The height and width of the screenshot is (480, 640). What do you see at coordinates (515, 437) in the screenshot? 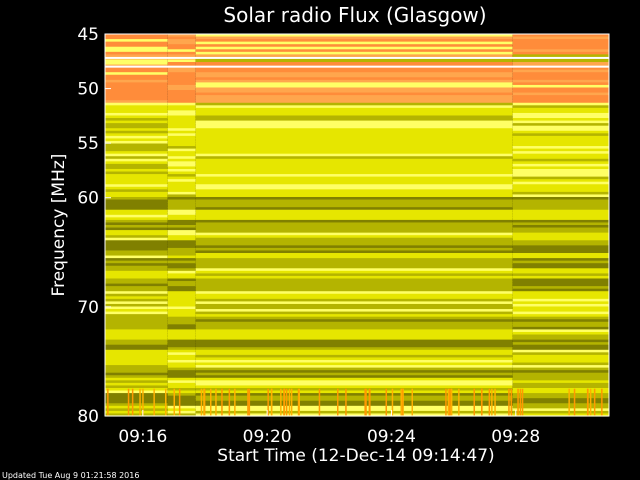
I see `x-tick-label: 09:28` at bounding box center [515, 437].